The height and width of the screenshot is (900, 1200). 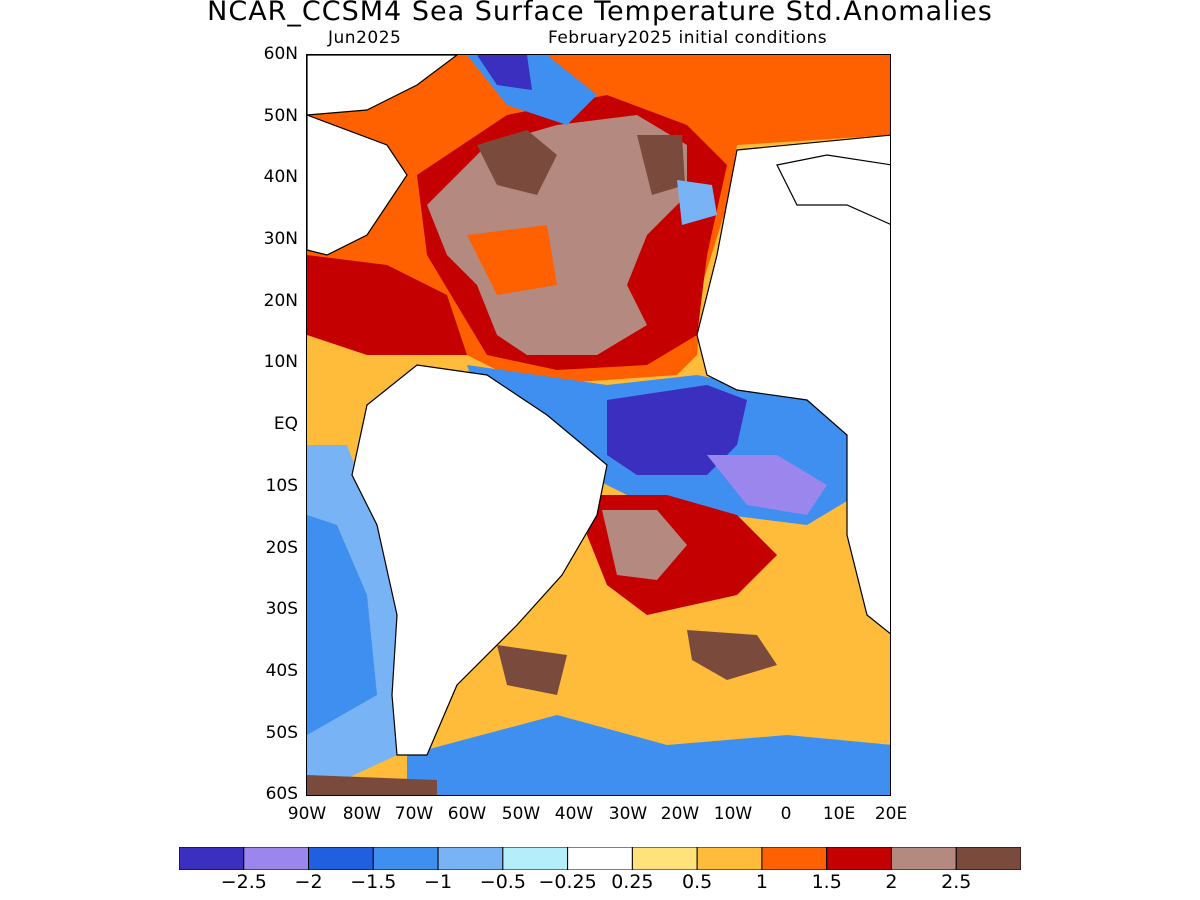 I want to click on lat-label: 60S, so click(x=281, y=794).